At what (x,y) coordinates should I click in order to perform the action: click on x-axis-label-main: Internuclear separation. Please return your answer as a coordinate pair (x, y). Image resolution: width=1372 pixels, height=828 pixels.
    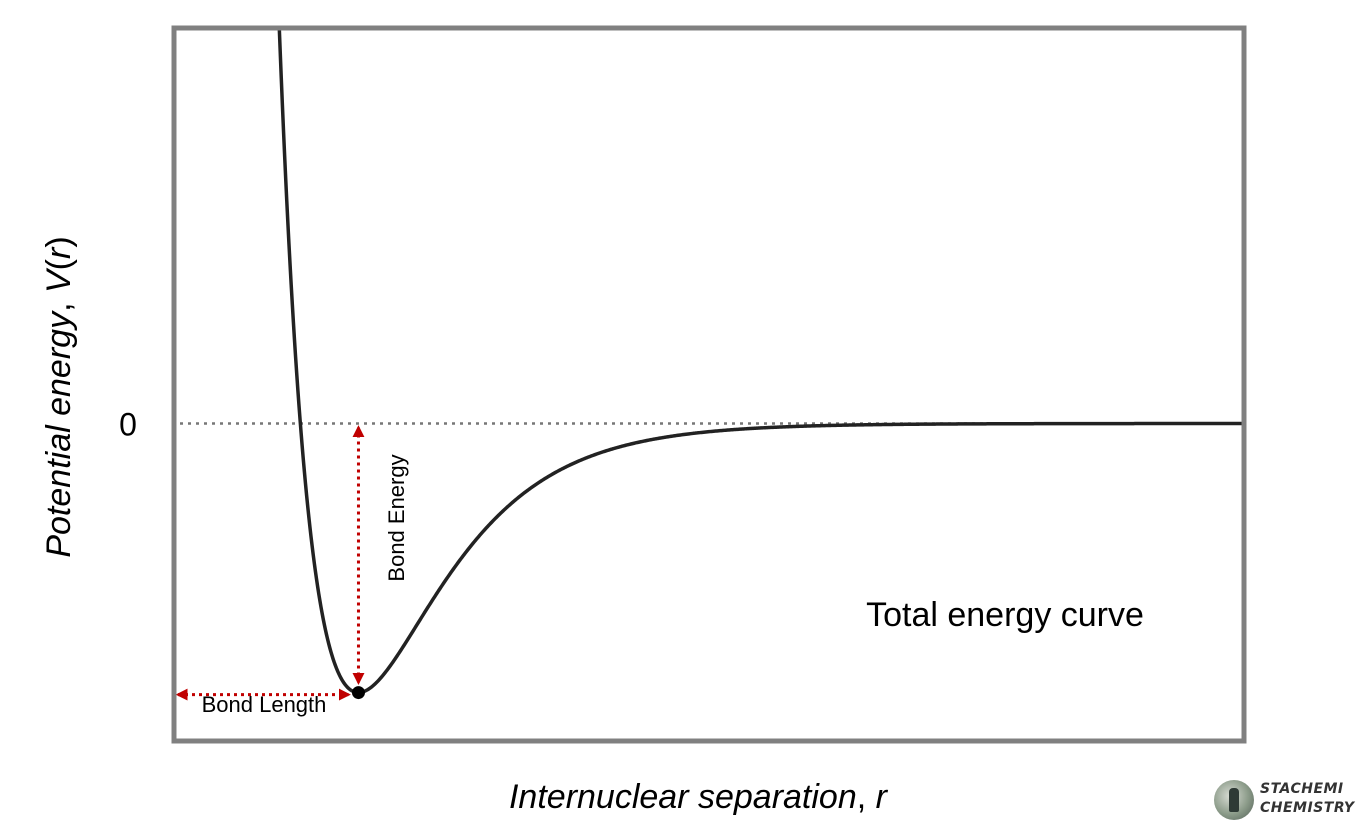
    Looking at the image, I should click on (683, 797).